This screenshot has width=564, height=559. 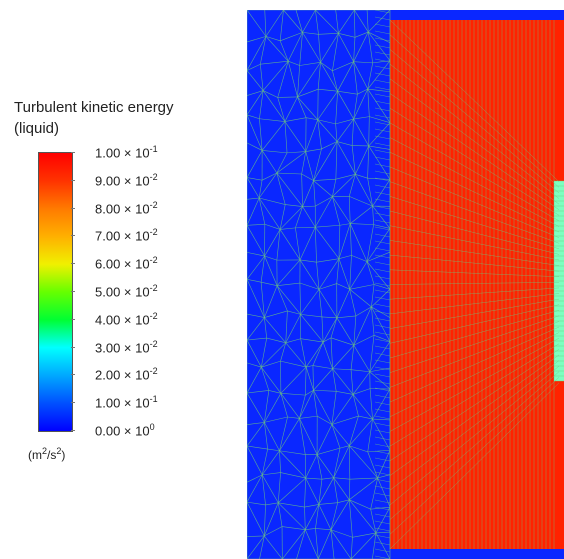 What do you see at coordinates (126, 180) in the screenshot?
I see `tick-label: 9.00 × 10⁻²` at bounding box center [126, 180].